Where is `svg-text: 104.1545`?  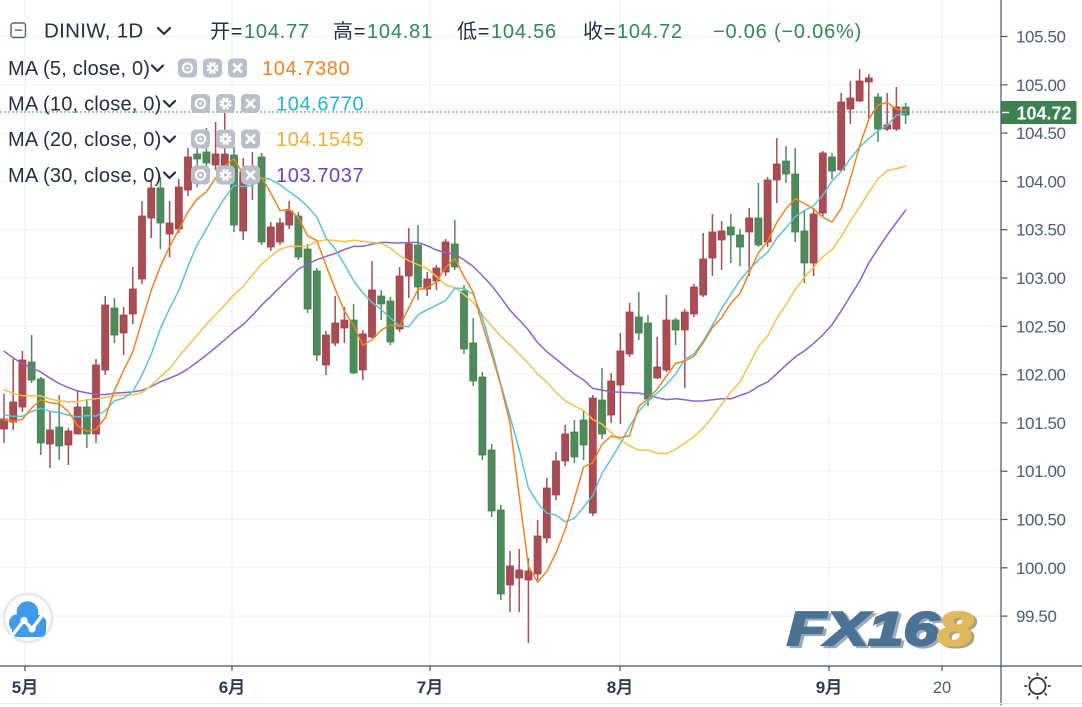
svg-text: 104.1545 is located at coordinates (320, 140).